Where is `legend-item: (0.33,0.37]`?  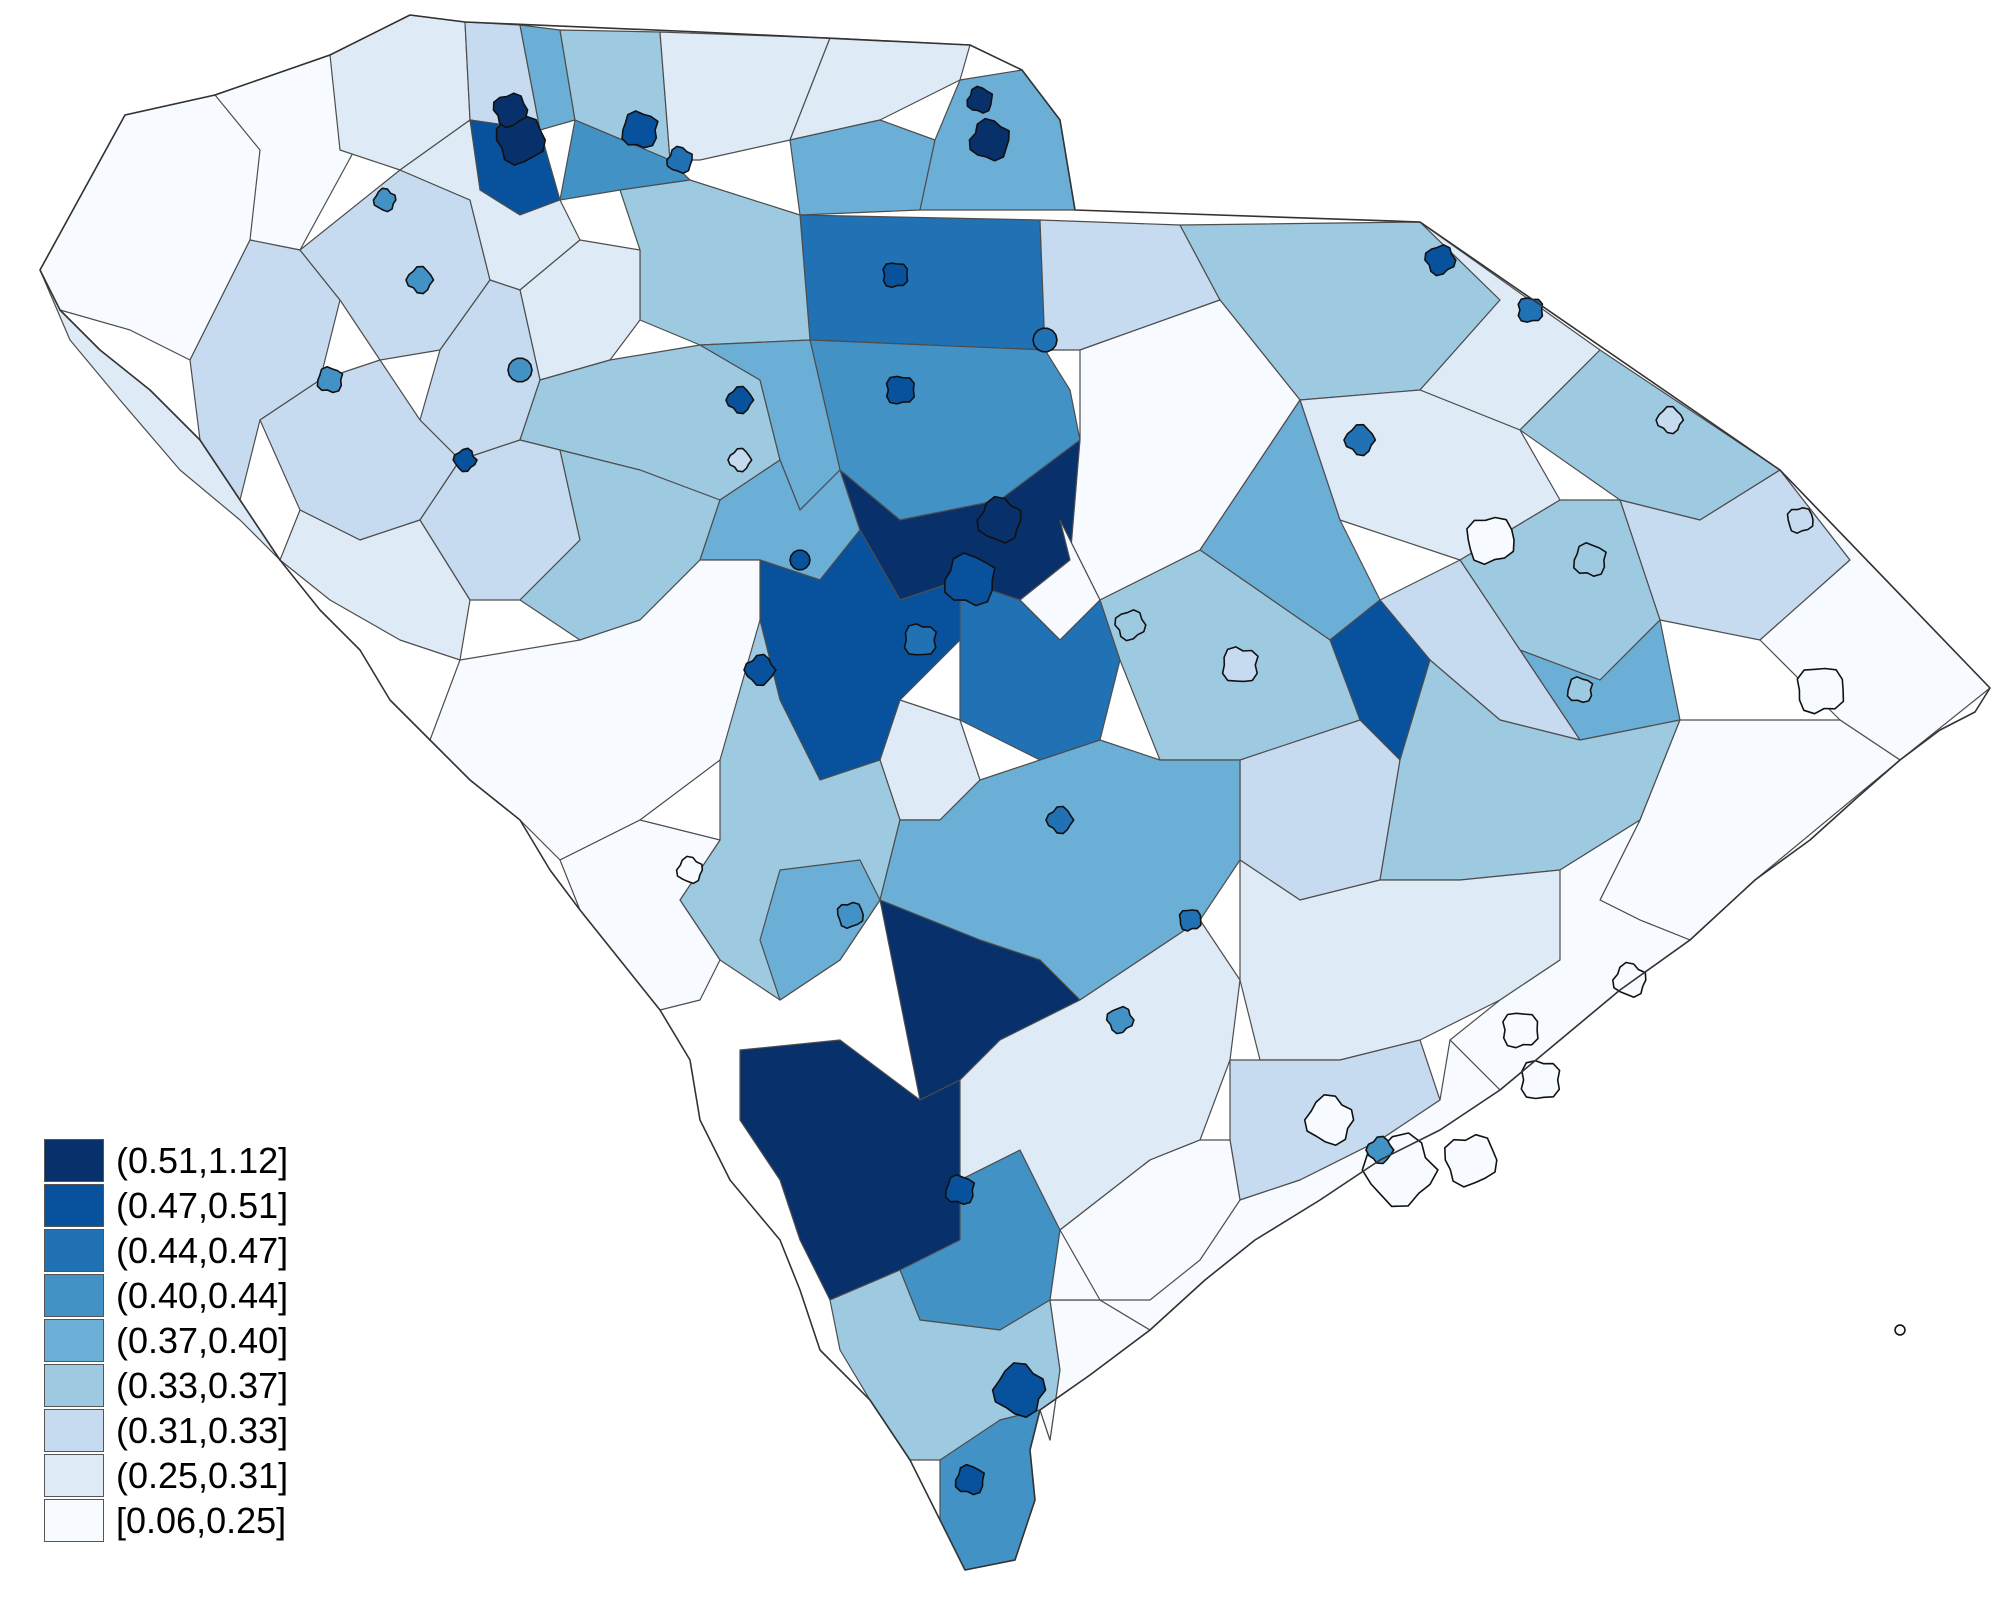 legend-item: (0.33,0.37] is located at coordinates (194, 1385).